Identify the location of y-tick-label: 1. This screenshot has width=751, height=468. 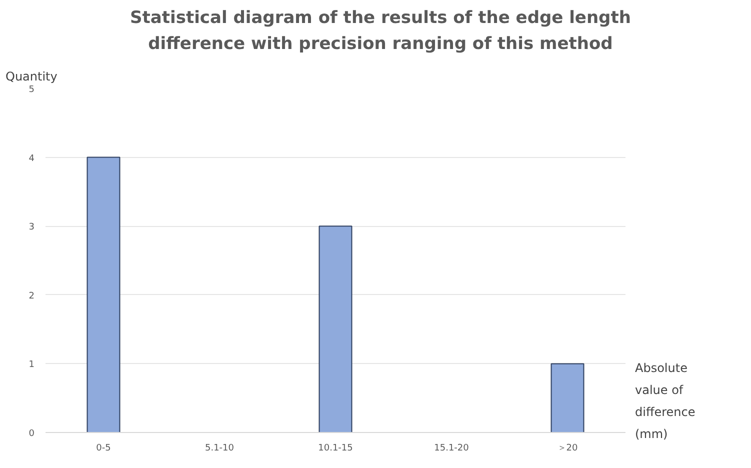
(31, 365).